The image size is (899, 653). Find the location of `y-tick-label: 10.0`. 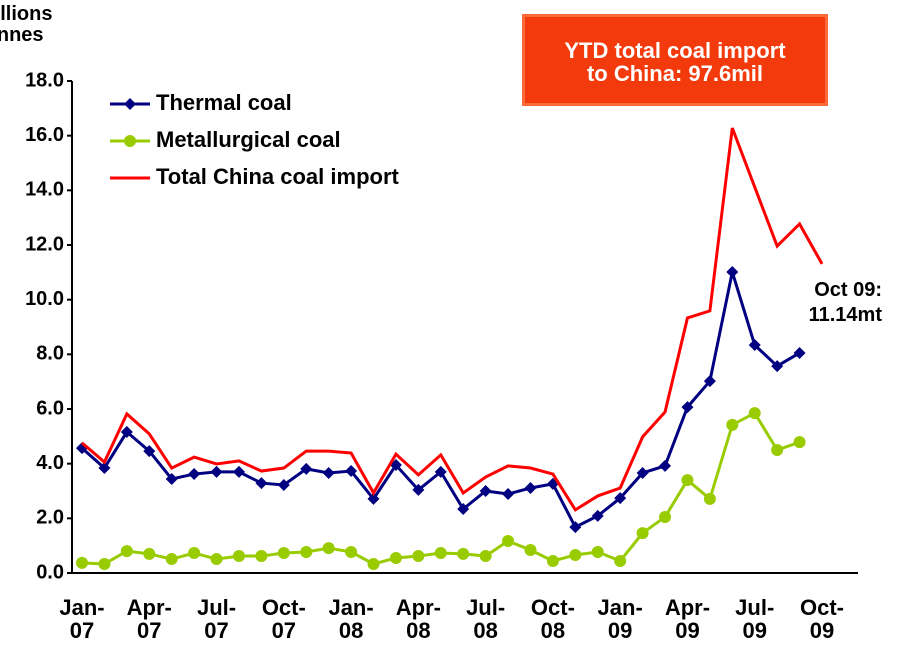

y-tick-label: 10.0 is located at coordinates (44, 299).